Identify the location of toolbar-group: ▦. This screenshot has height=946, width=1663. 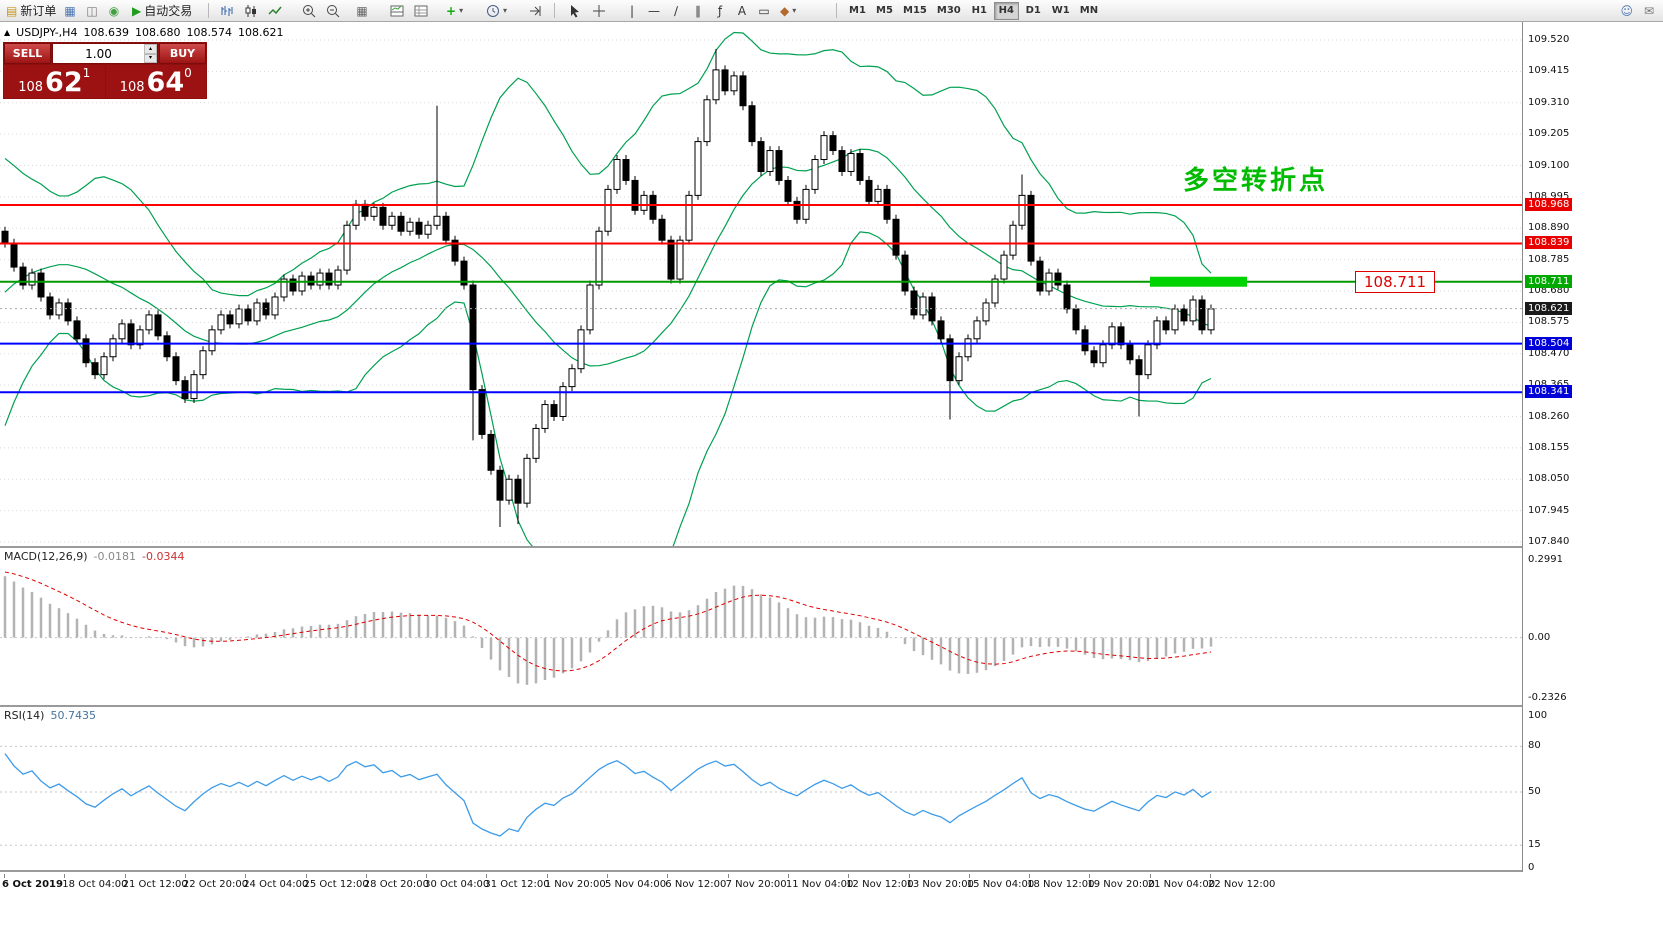
(362, 10).